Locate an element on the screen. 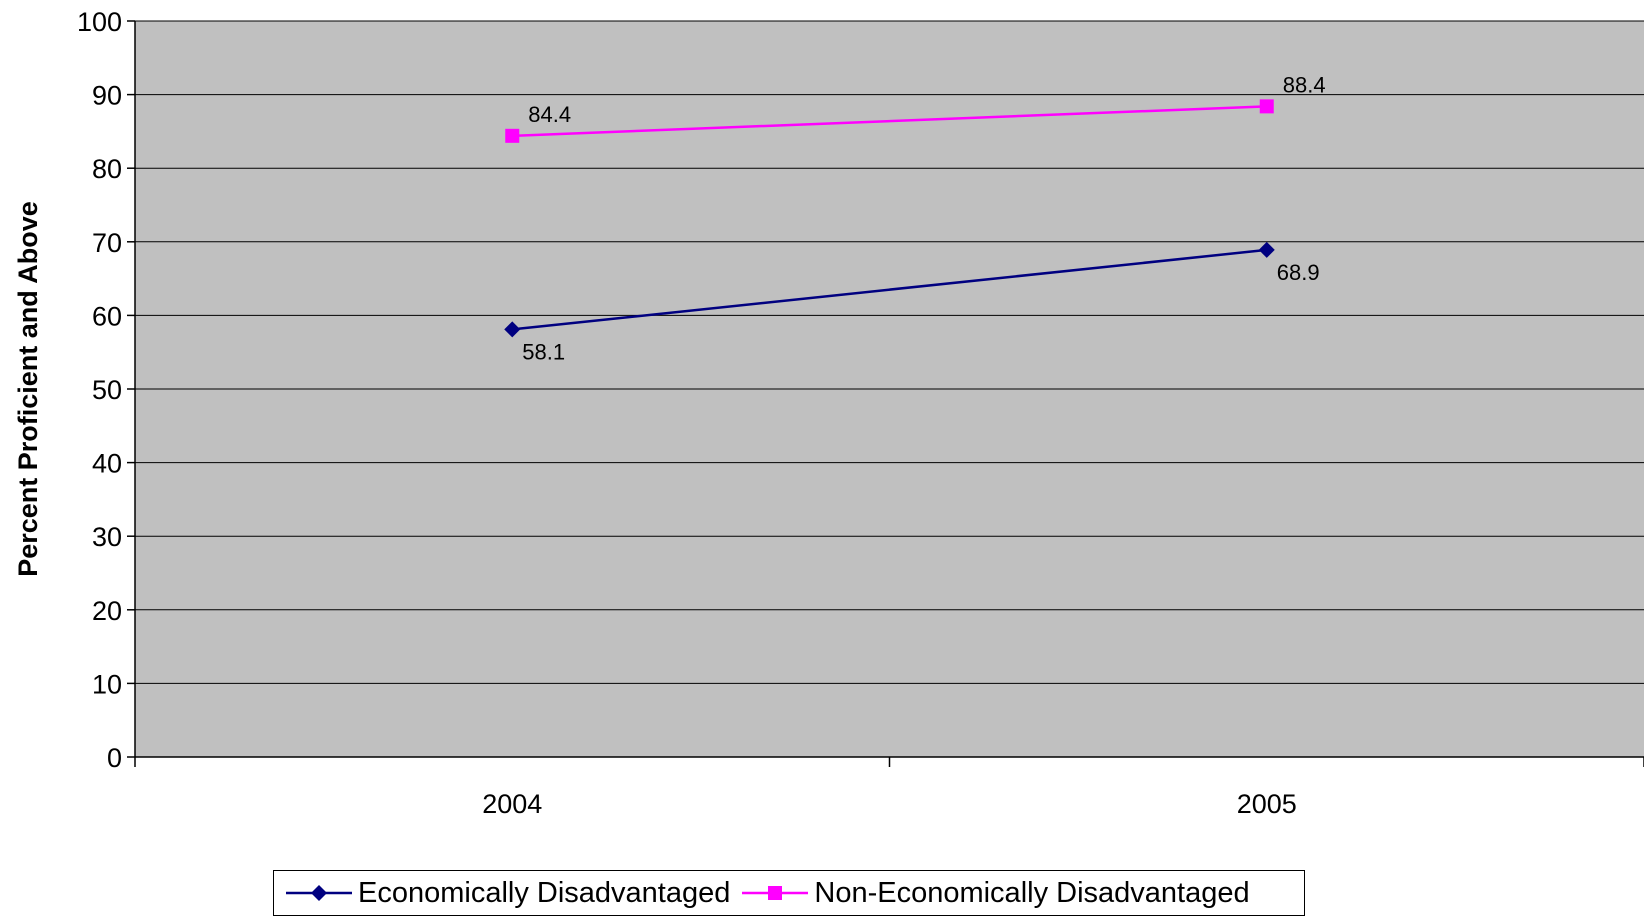 The height and width of the screenshot is (916, 1644). y-tick-label: 50 is located at coordinates (107, 390).